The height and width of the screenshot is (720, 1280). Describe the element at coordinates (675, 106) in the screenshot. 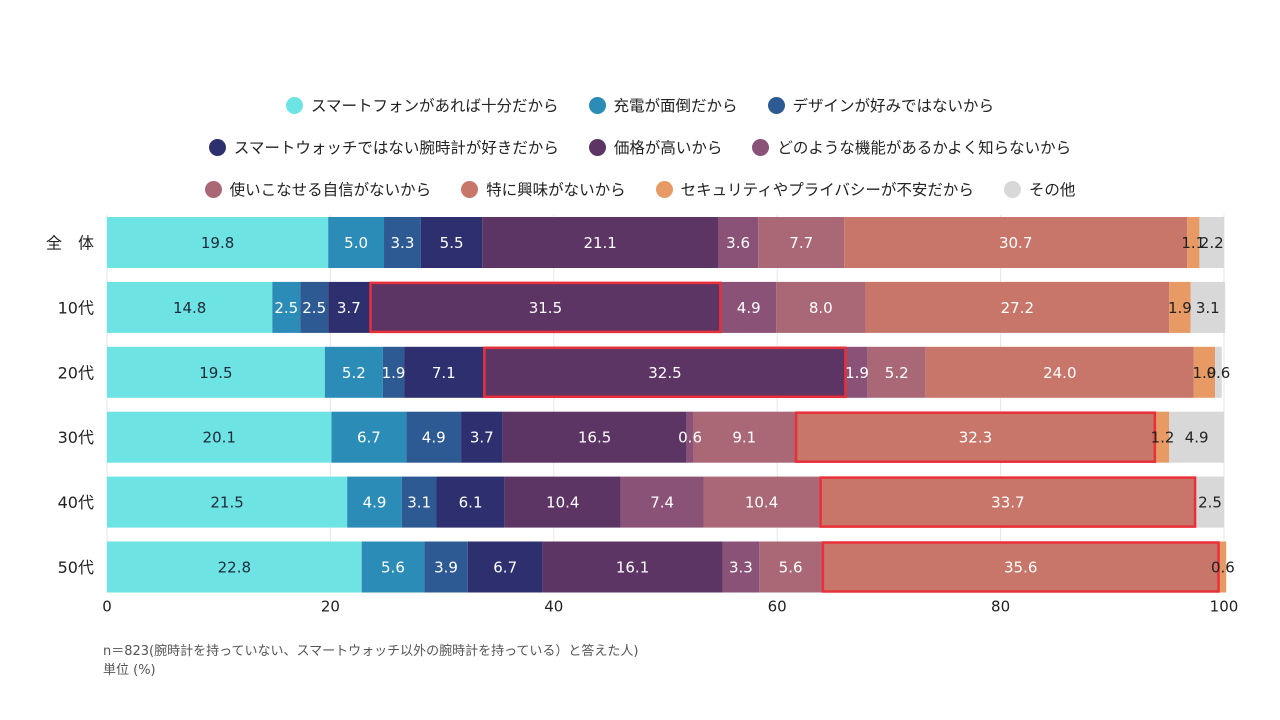

I see `legend-label: 充電が面倒だから` at that location.